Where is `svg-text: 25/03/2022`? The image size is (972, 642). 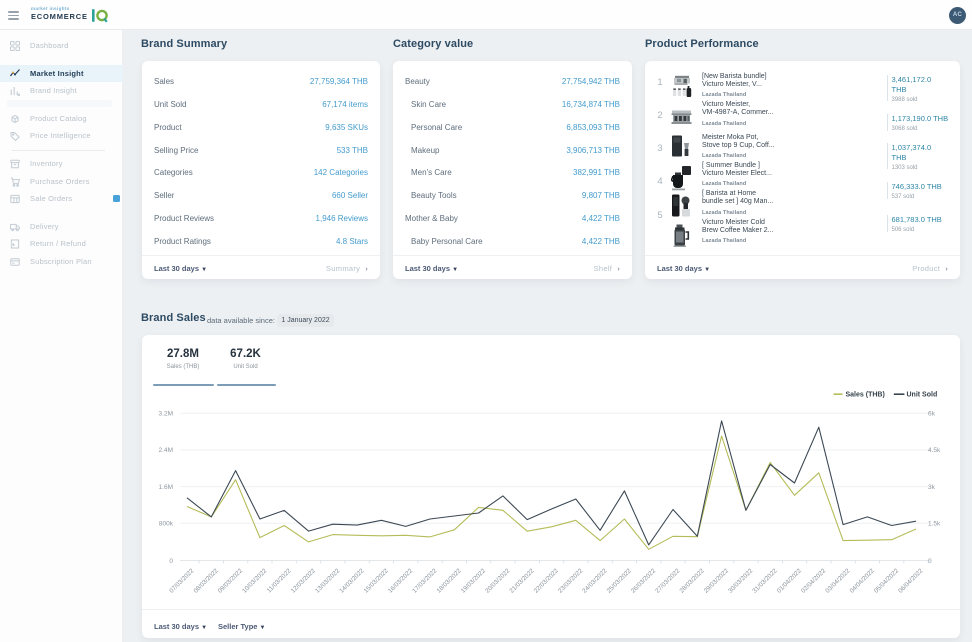
svg-text: 25/03/2022 is located at coordinates (620, 581).